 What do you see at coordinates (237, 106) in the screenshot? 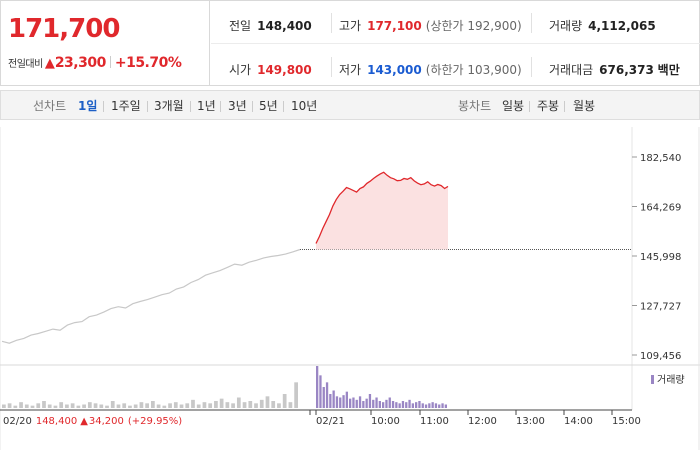
I see `tab-3year: 3년` at bounding box center [237, 106].